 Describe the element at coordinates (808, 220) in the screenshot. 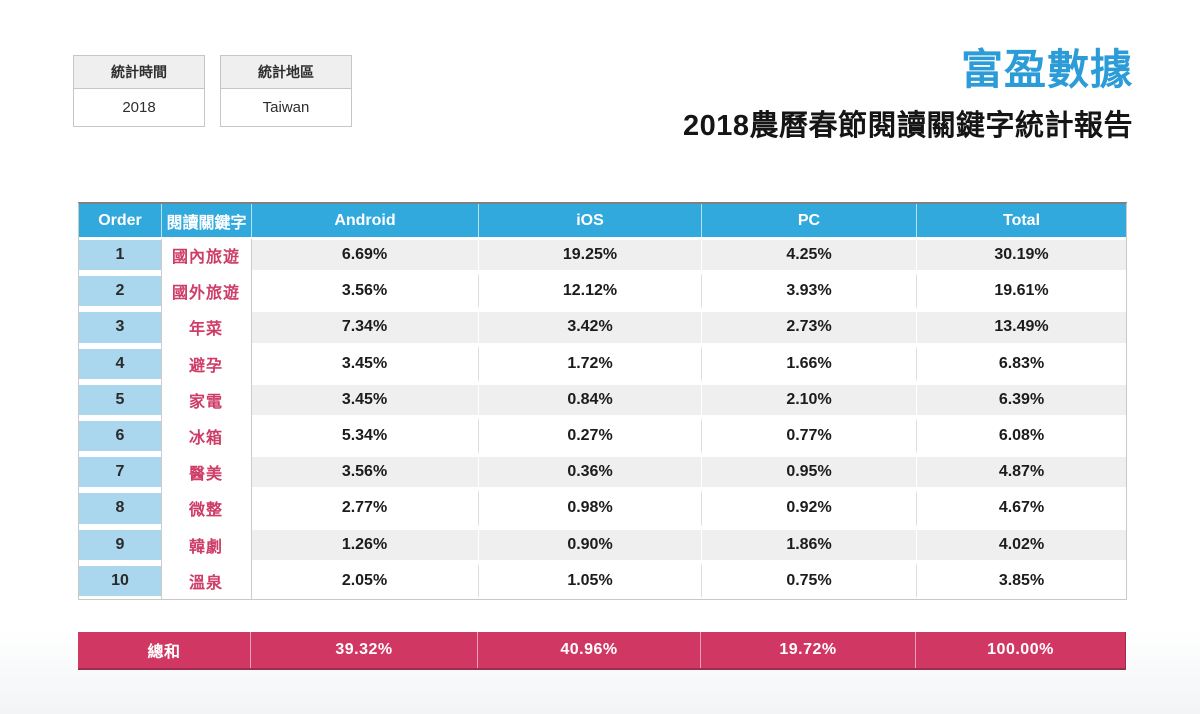

I see `header-cell-pc: PC` at that location.